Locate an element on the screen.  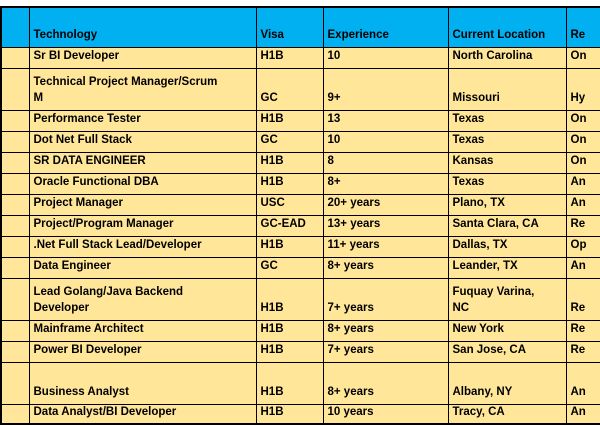
cell-technology: Dot Net Full Stack is located at coordinates (142, 141).